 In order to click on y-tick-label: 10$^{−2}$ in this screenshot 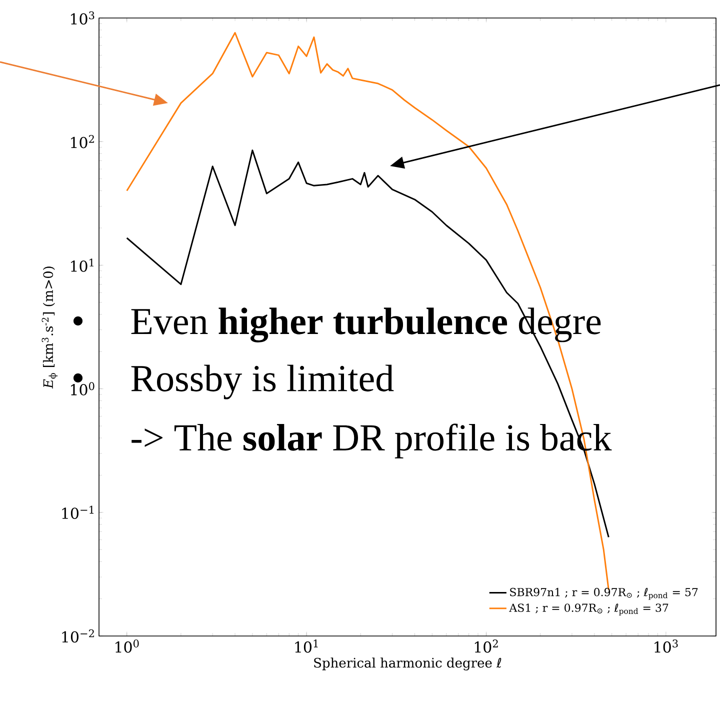, I will do `click(78, 636)`.